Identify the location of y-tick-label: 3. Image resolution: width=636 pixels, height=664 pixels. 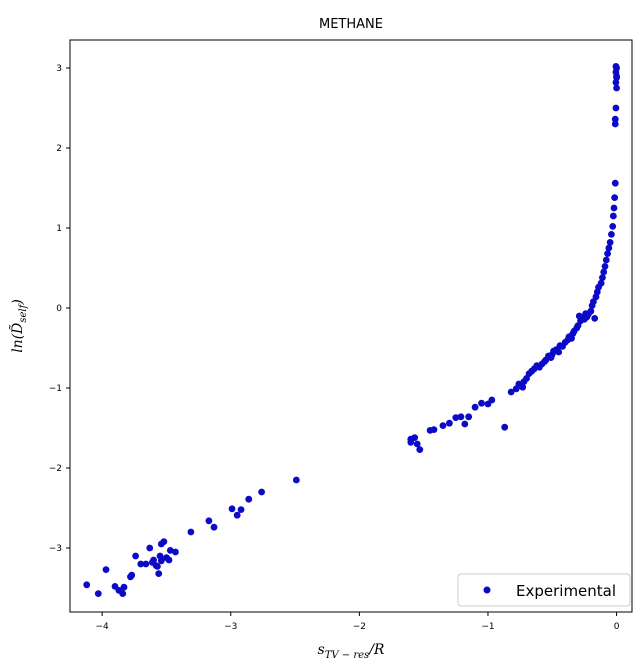
(59, 69).